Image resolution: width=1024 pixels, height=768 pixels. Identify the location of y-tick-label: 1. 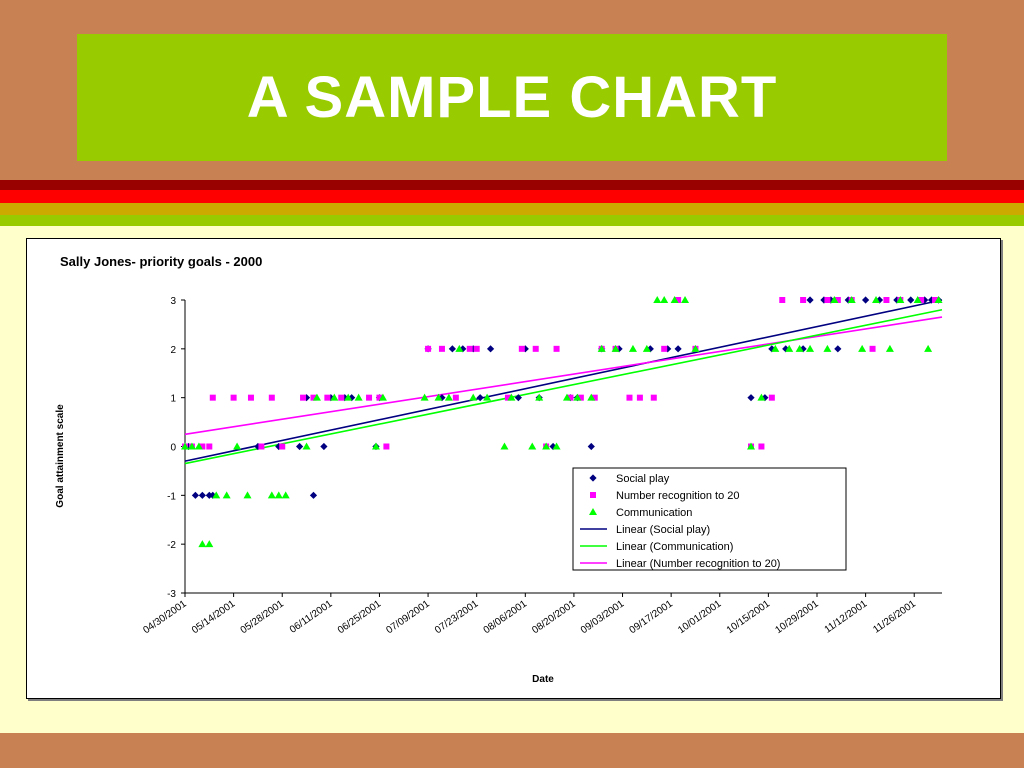
(173, 399).